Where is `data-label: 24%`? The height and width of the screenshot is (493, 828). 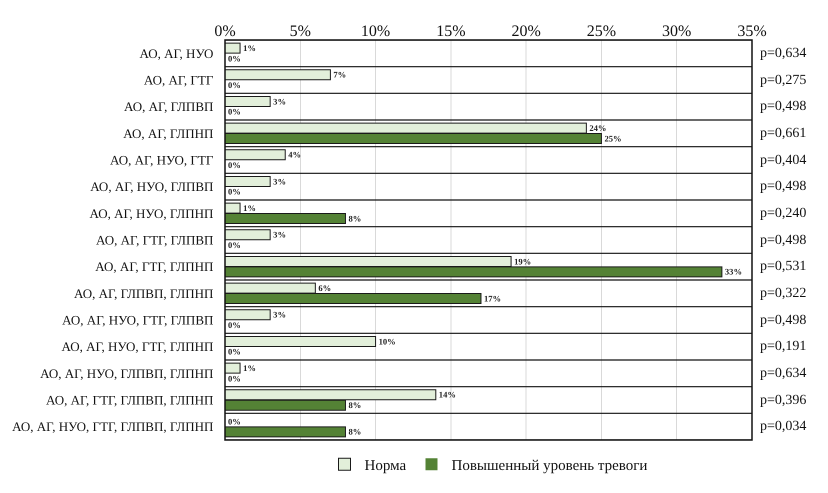 data-label: 24% is located at coordinates (597, 127).